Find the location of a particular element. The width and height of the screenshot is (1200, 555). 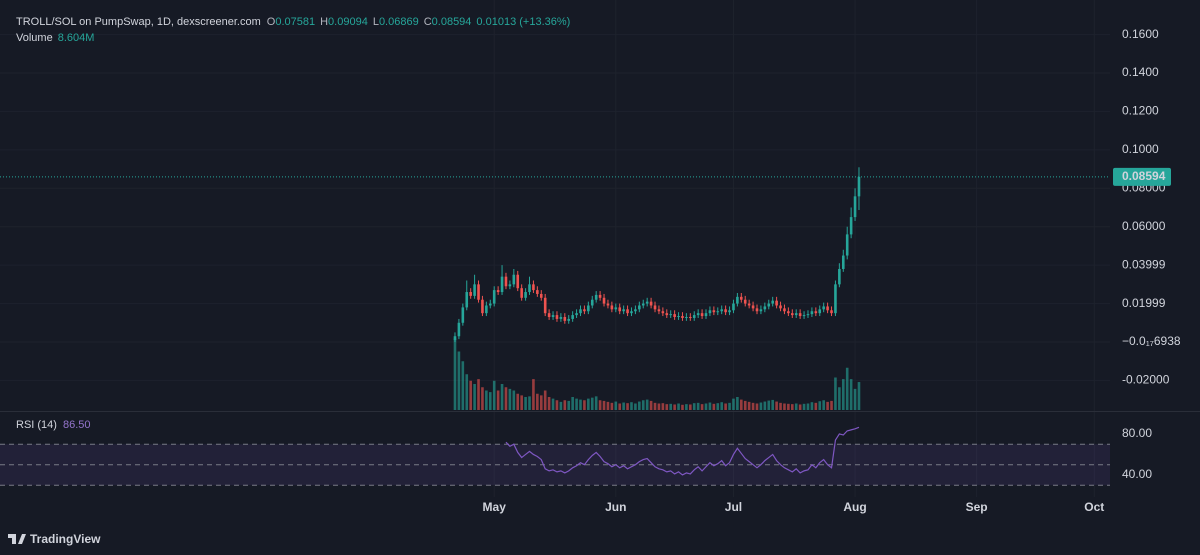

ohlc-label: L is located at coordinates (376, 22).